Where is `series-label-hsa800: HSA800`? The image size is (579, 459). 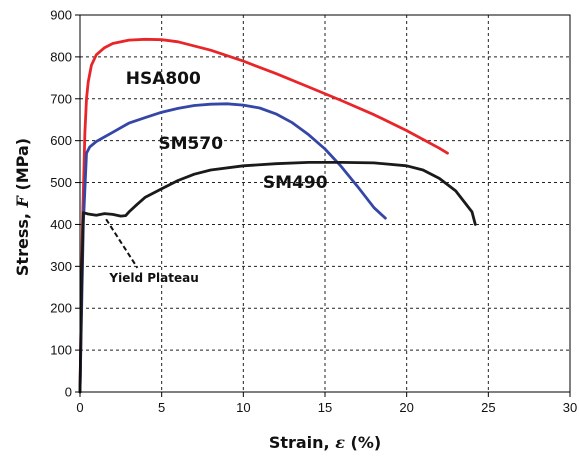
series-label-hsa800: HSA800 is located at coordinates (163, 79).